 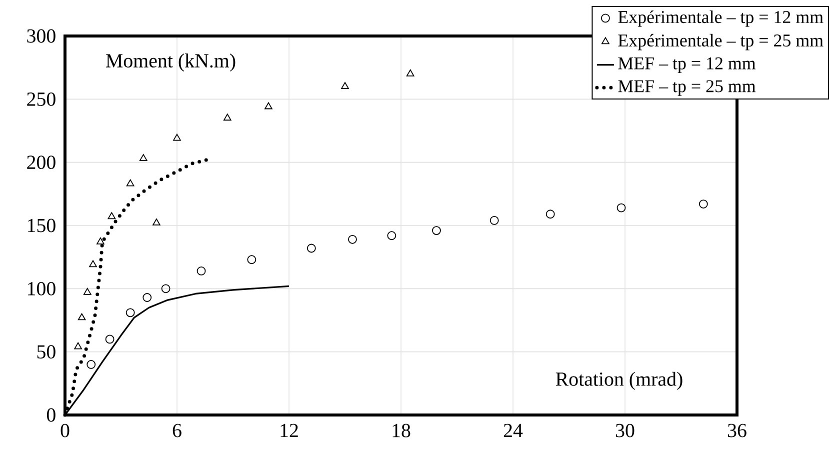 I want to click on x-tick-label: 18, so click(x=401, y=431).